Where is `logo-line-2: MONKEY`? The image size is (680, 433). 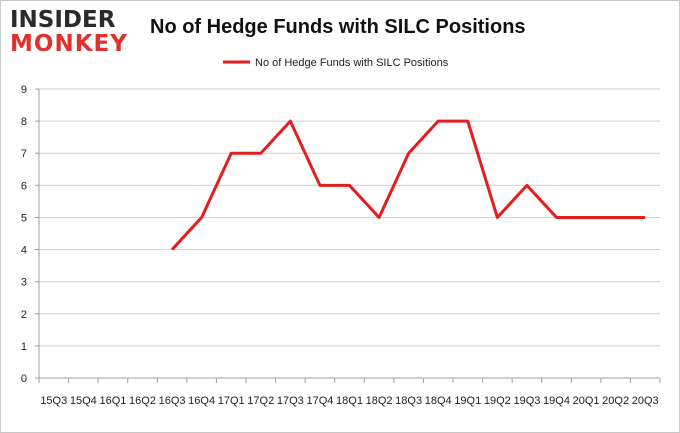
logo-line-2: MONKEY is located at coordinates (69, 44).